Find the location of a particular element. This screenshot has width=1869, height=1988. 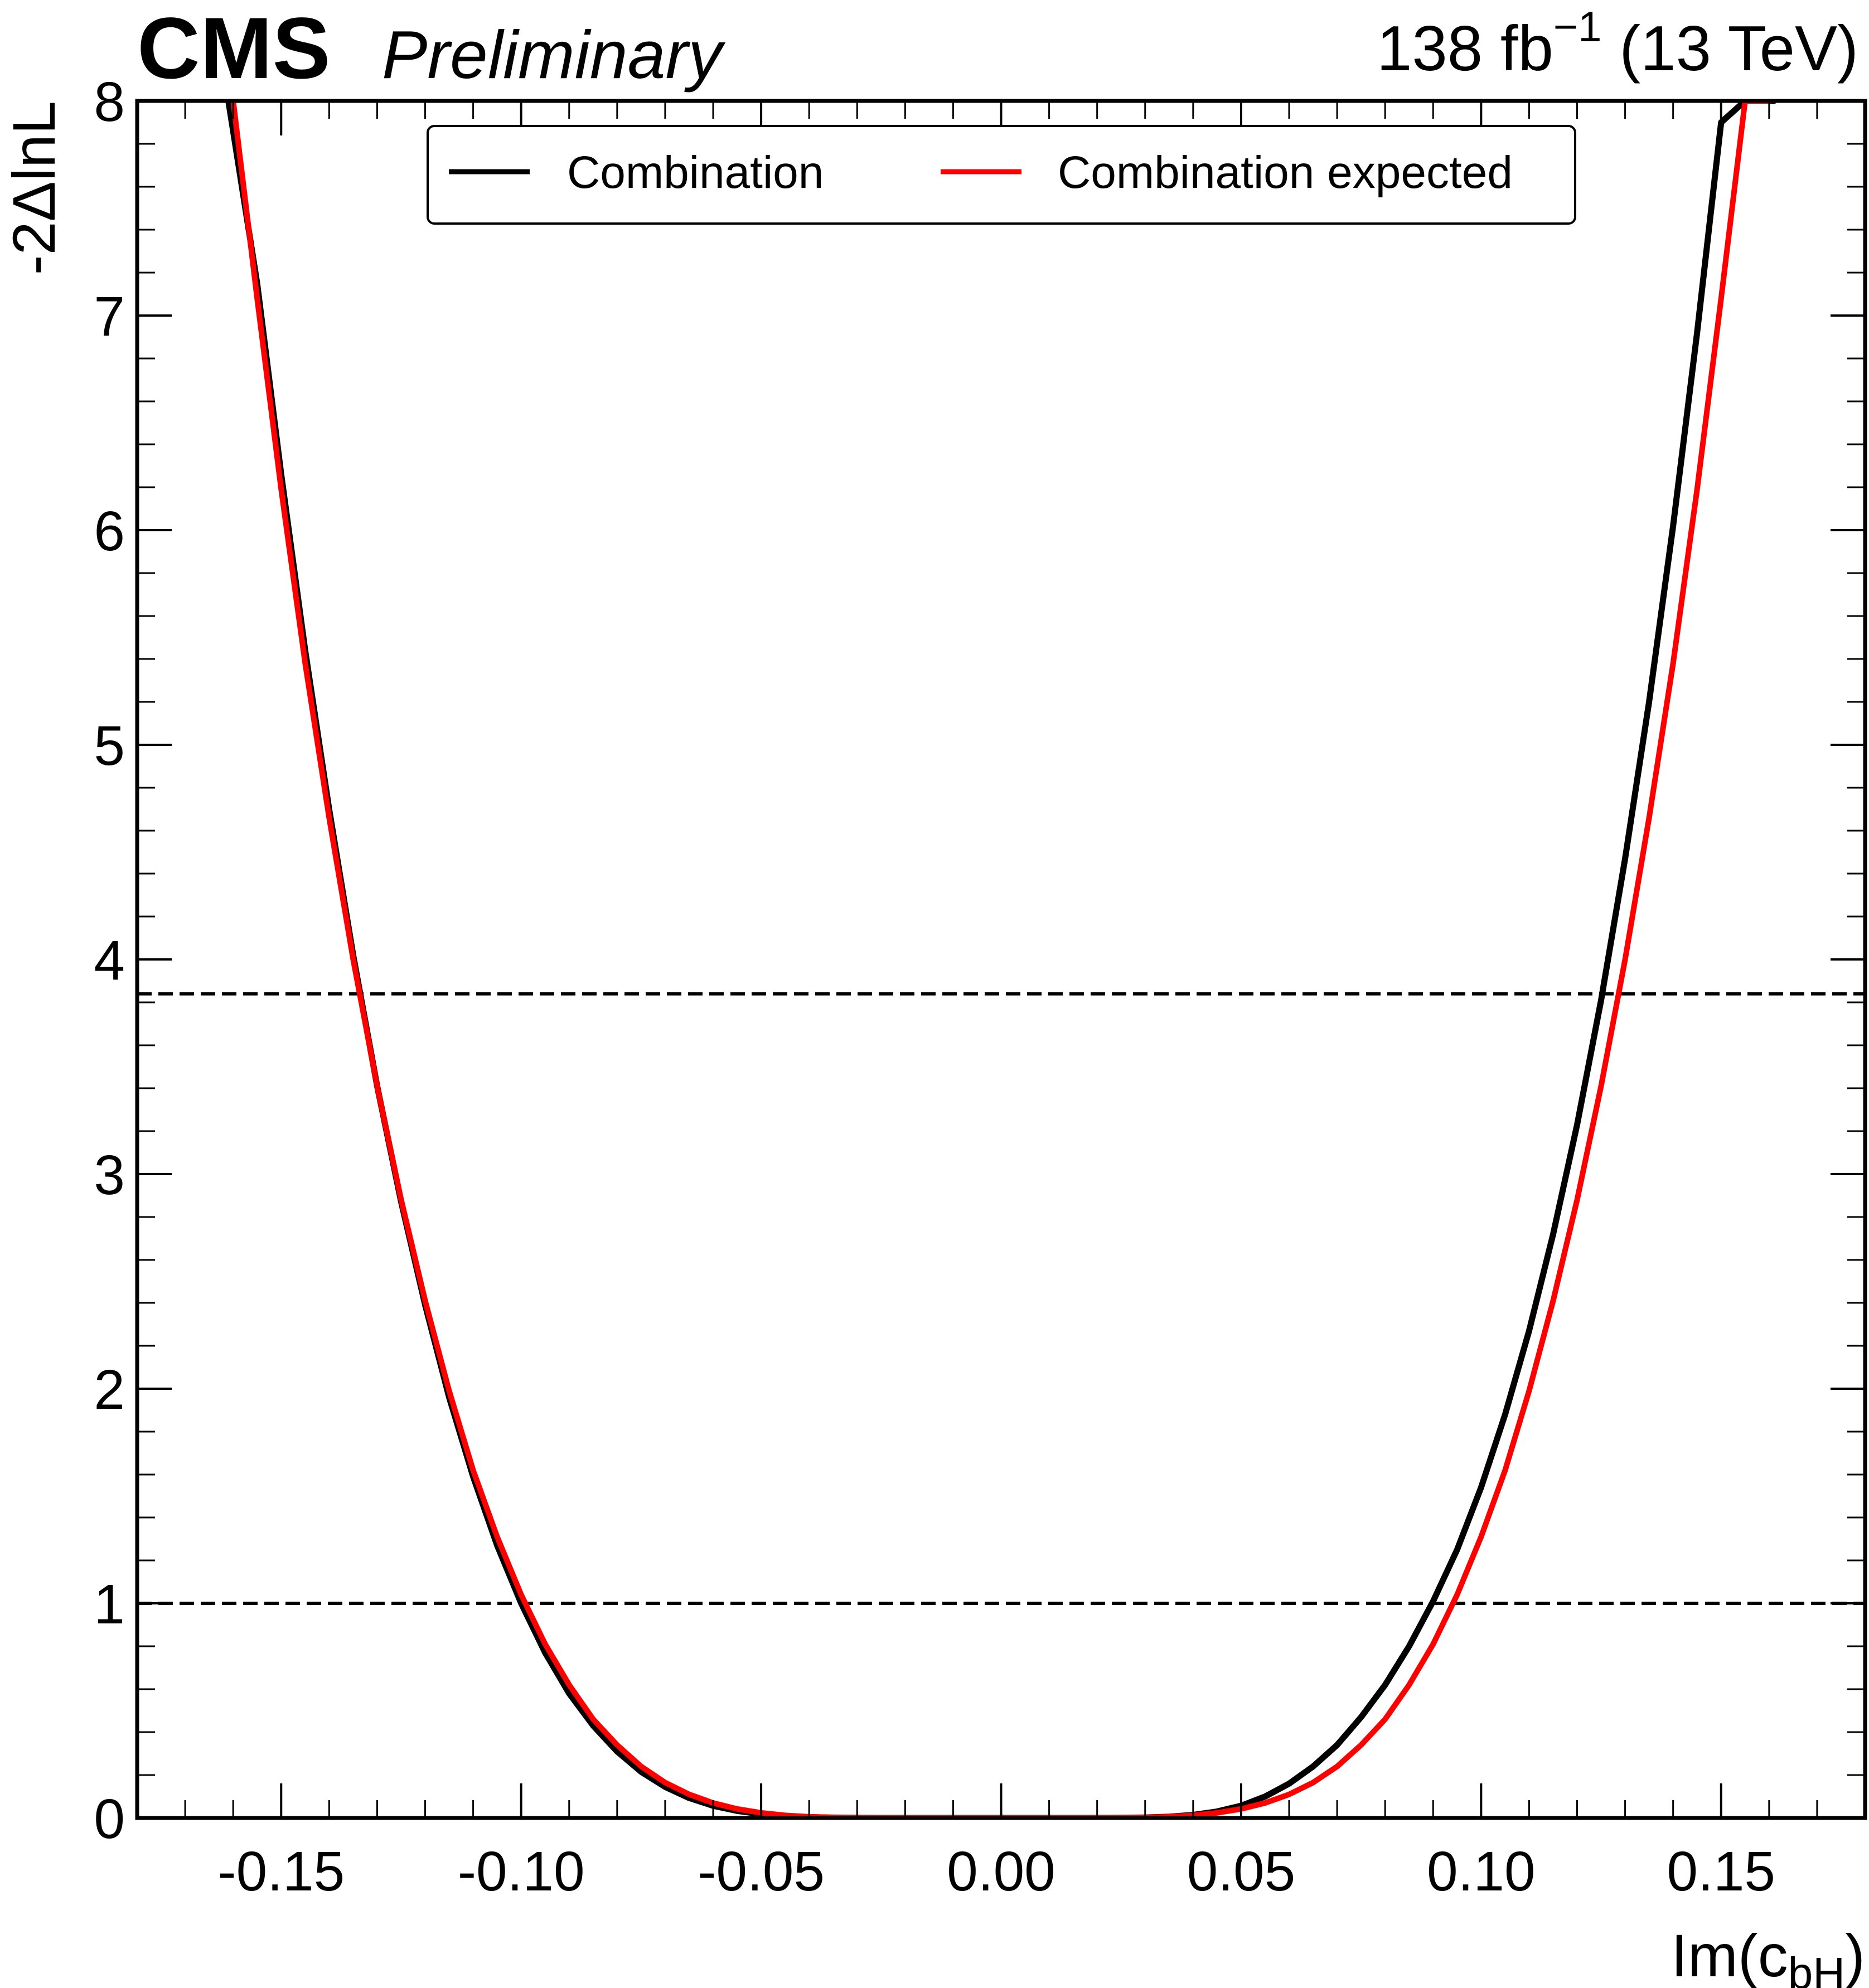

legend: Combination Combination expected is located at coordinates (1001, 175).